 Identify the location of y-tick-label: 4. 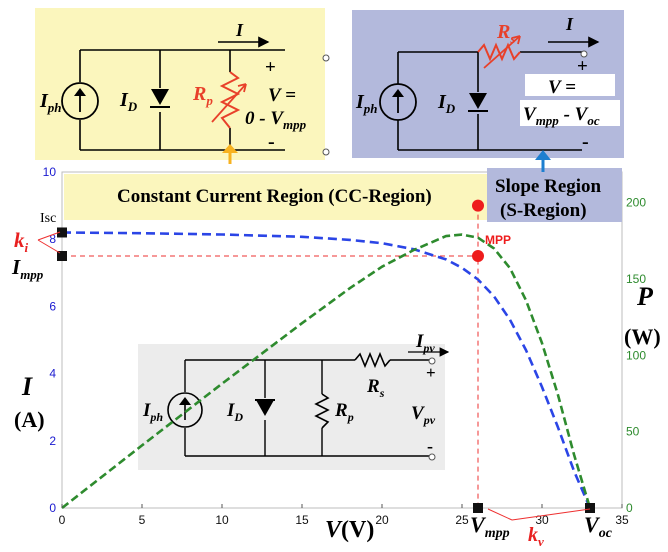
(52, 374).